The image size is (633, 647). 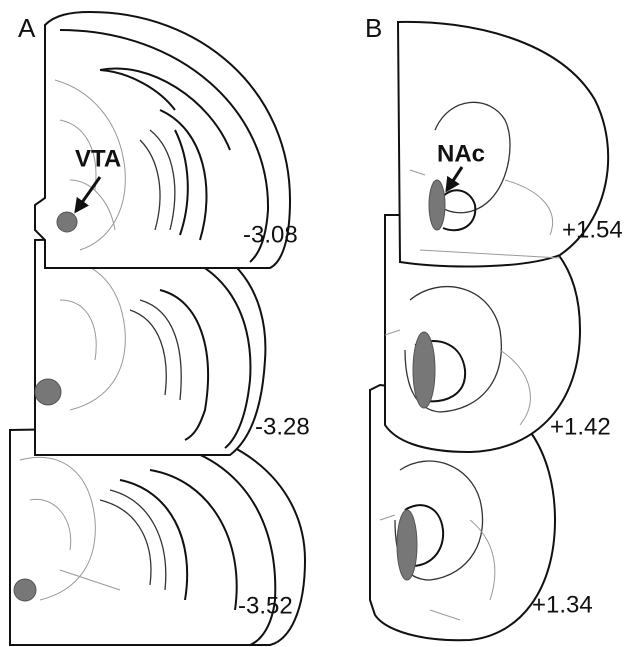 I want to click on section-label: -3.08, so click(x=270, y=234).